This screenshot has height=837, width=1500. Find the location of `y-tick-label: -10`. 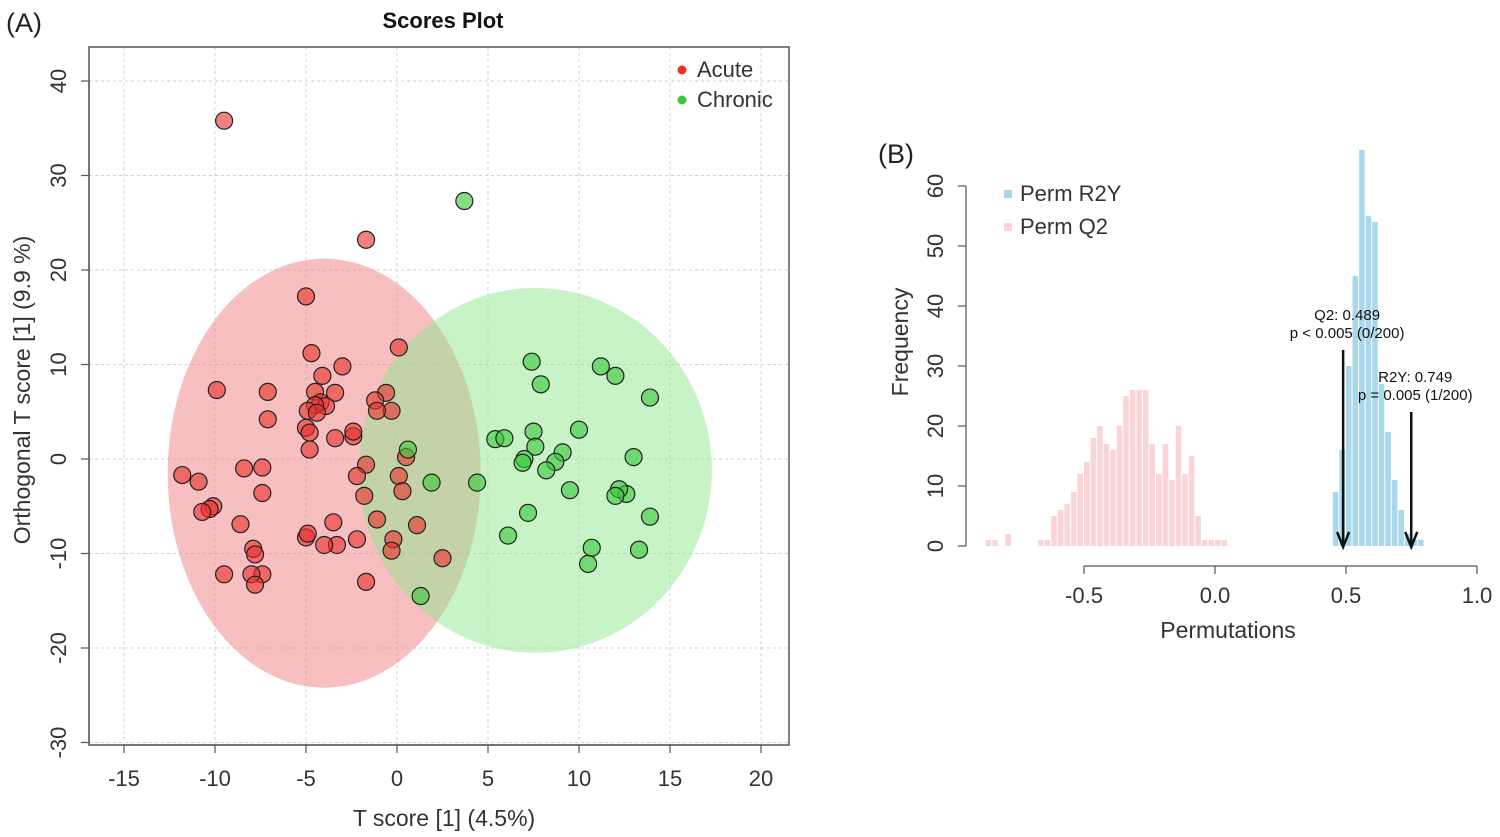

y-tick-label: -10 is located at coordinates (58, 554).